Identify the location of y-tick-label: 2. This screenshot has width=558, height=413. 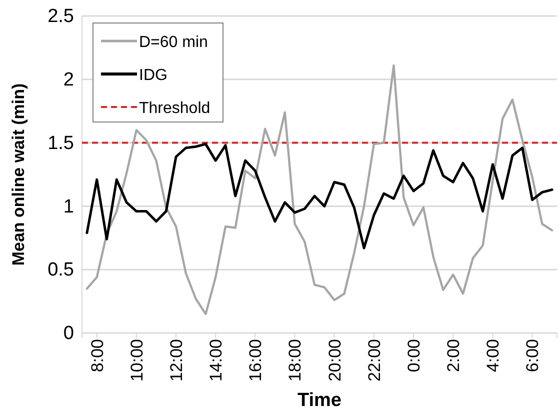
(68, 79).